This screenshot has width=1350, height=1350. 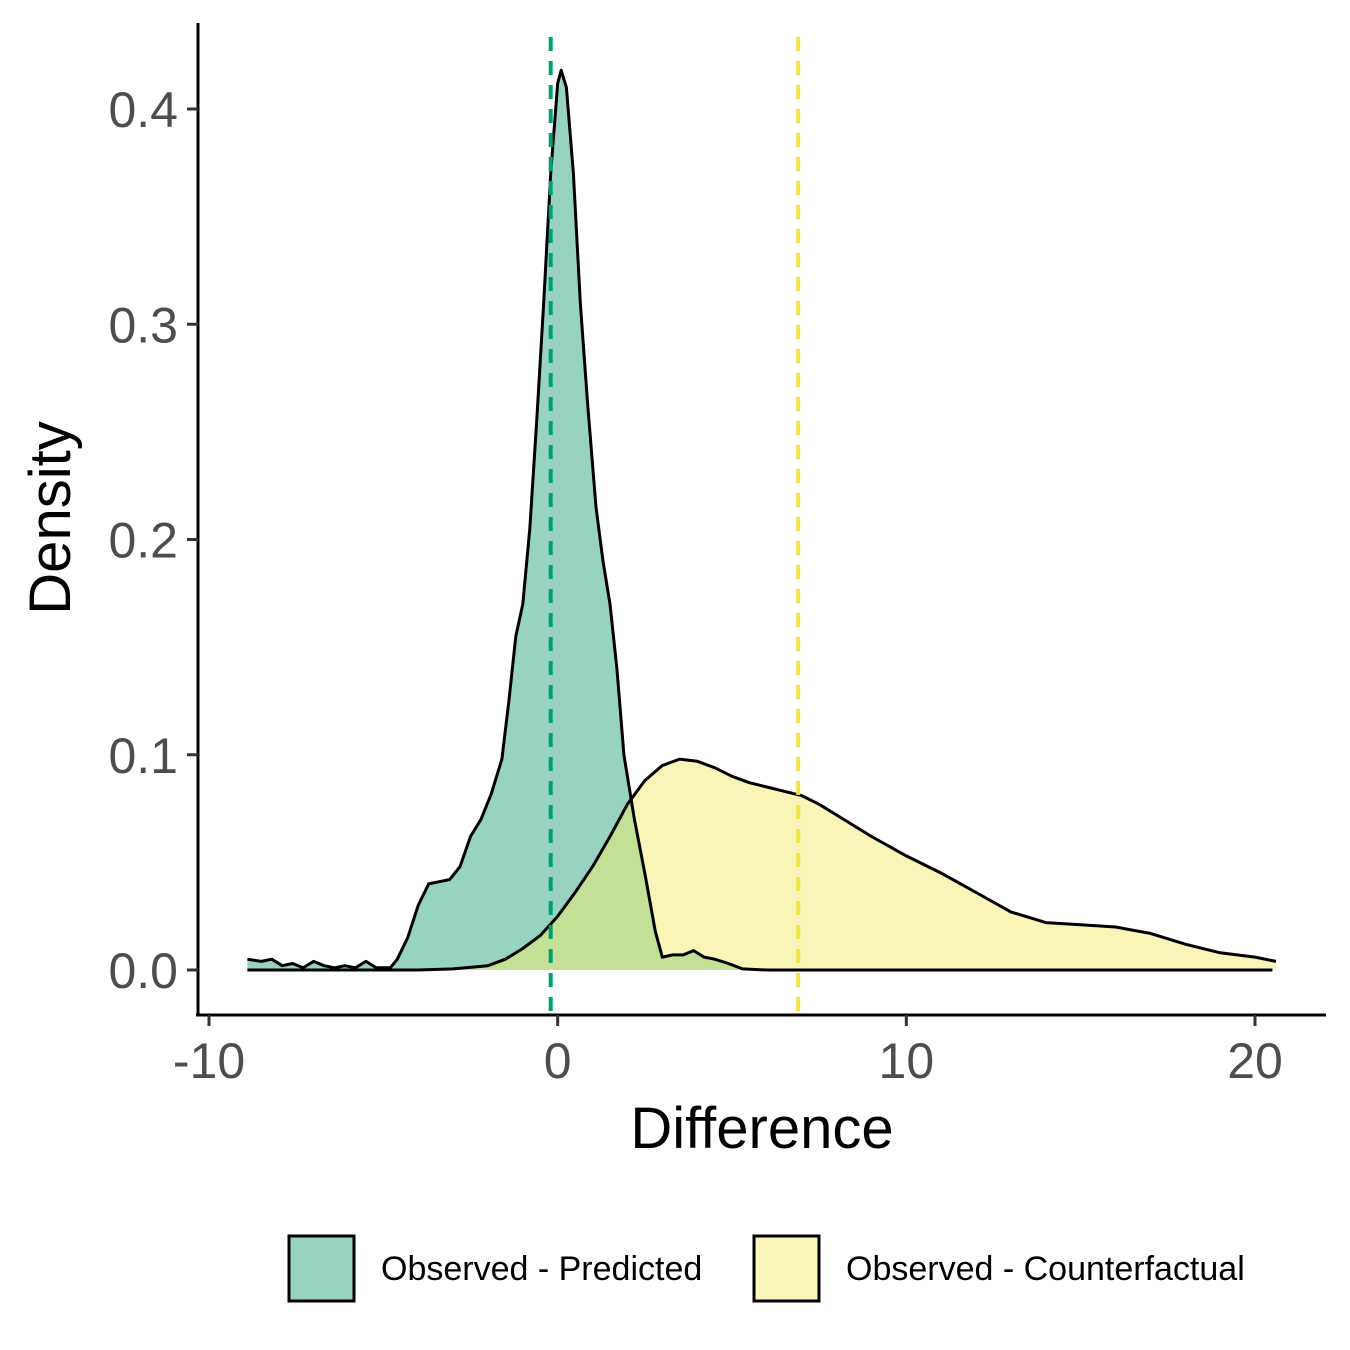 I want to click on x-tick-label: 0, so click(x=558, y=1061).